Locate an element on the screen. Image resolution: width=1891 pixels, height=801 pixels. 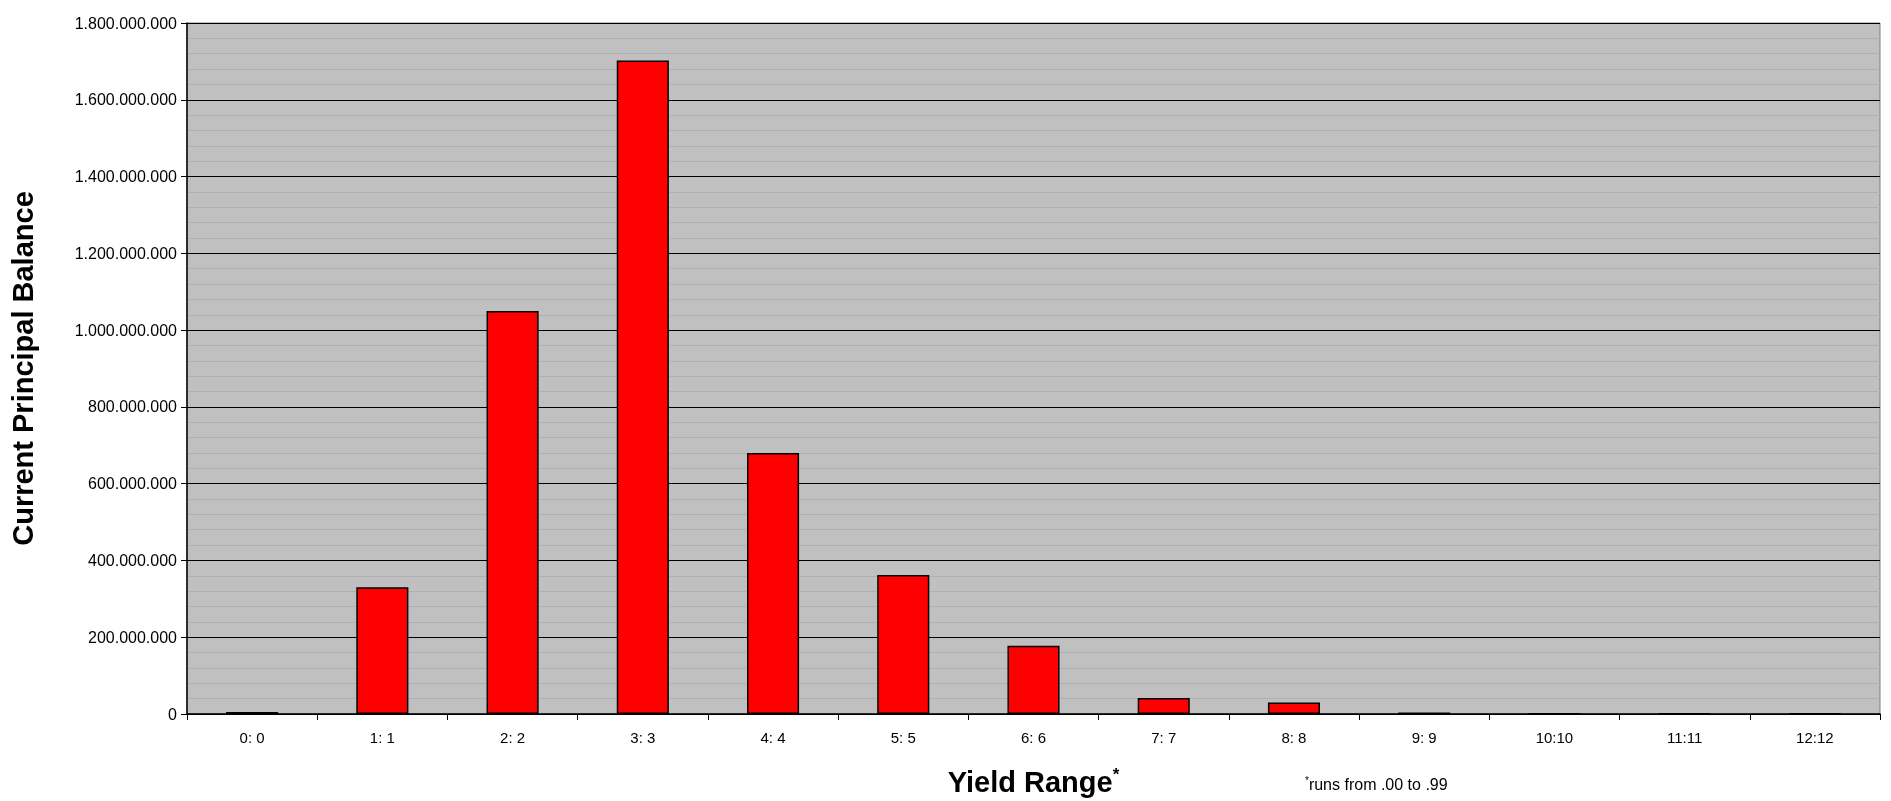
x-tick-label: 5 is located at coordinates (903, 737).